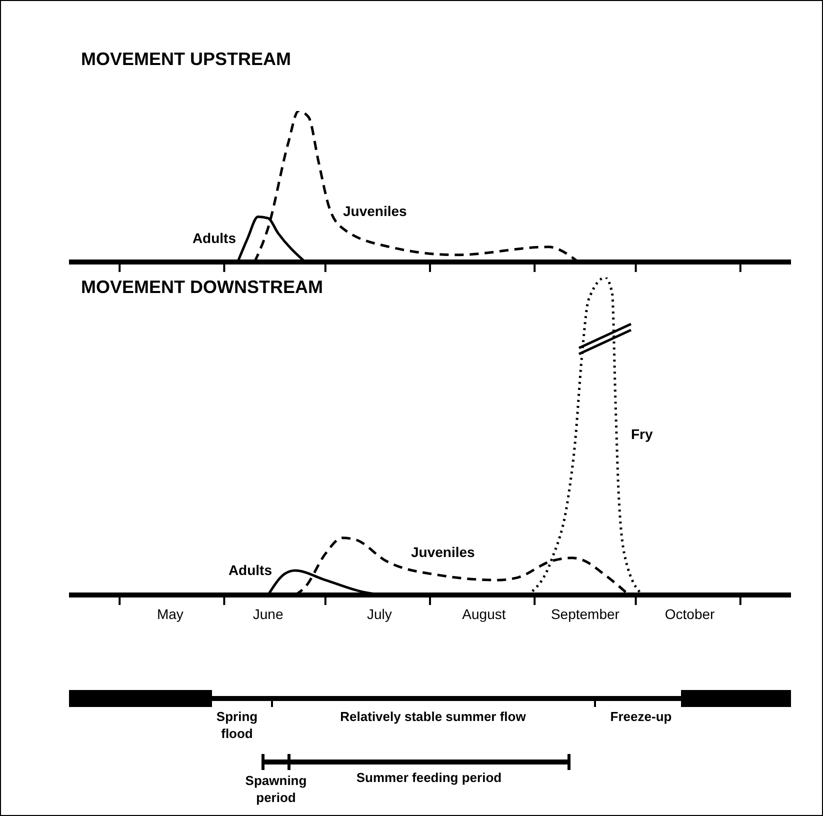 The height and width of the screenshot is (816, 823). Describe the element at coordinates (690, 614) in the screenshot. I see `x-tick-label: October` at that location.